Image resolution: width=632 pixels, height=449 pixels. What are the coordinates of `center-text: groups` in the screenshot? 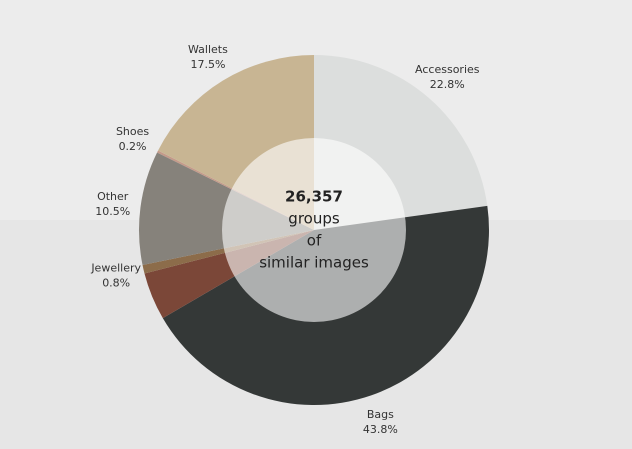 It's located at (314, 219).